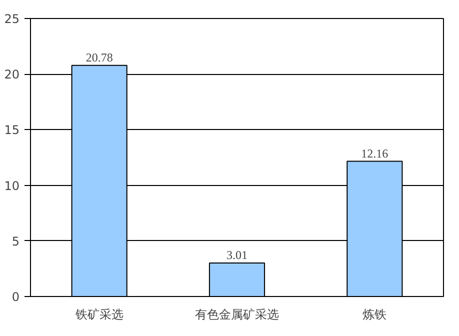 The width and height of the screenshot is (459, 336). Describe the element at coordinates (12, 130) in the screenshot. I see `y-tick-label: 15` at that location.